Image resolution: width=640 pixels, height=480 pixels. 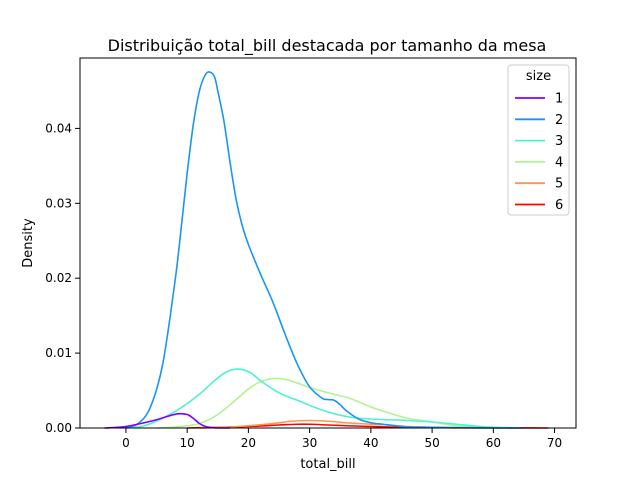 What do you see at coordinates (28, 243) in the screenshot?
I see `y-axis-label: Density` at bounding box center [28, 243].